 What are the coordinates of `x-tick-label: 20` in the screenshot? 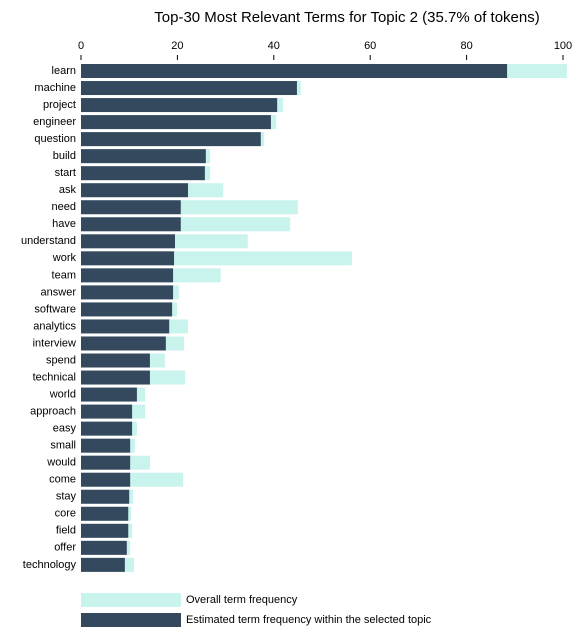 It's located at (177, 46).